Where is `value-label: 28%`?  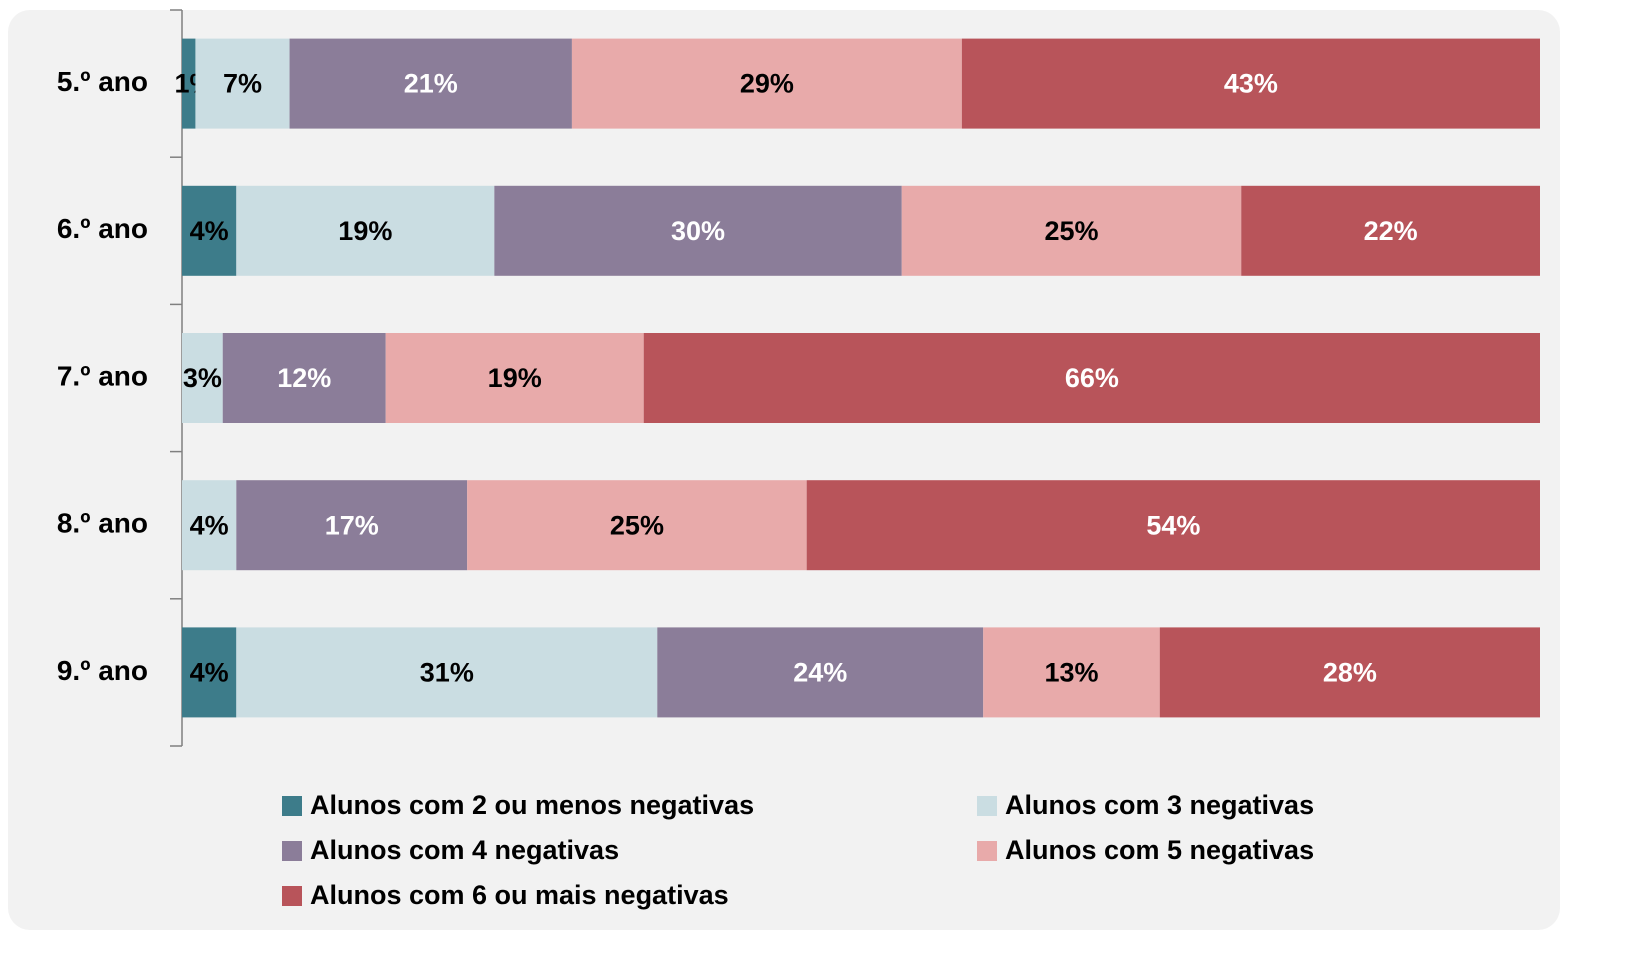
value-label: 28% is located at coordinates (1350, 673).